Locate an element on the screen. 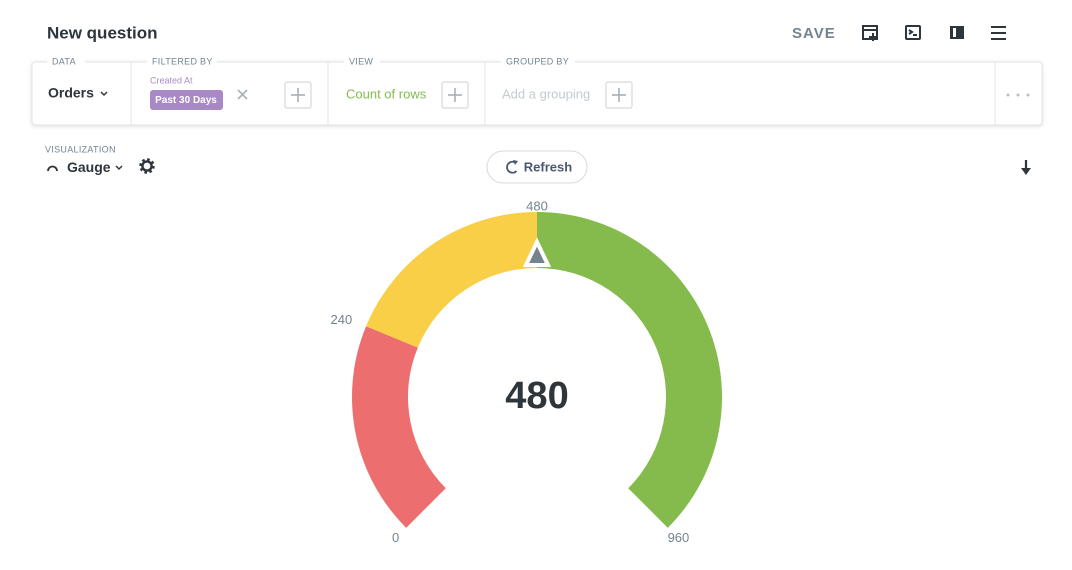  grouping-placeholder: Add a grouping is located at coordinates (546, 93).